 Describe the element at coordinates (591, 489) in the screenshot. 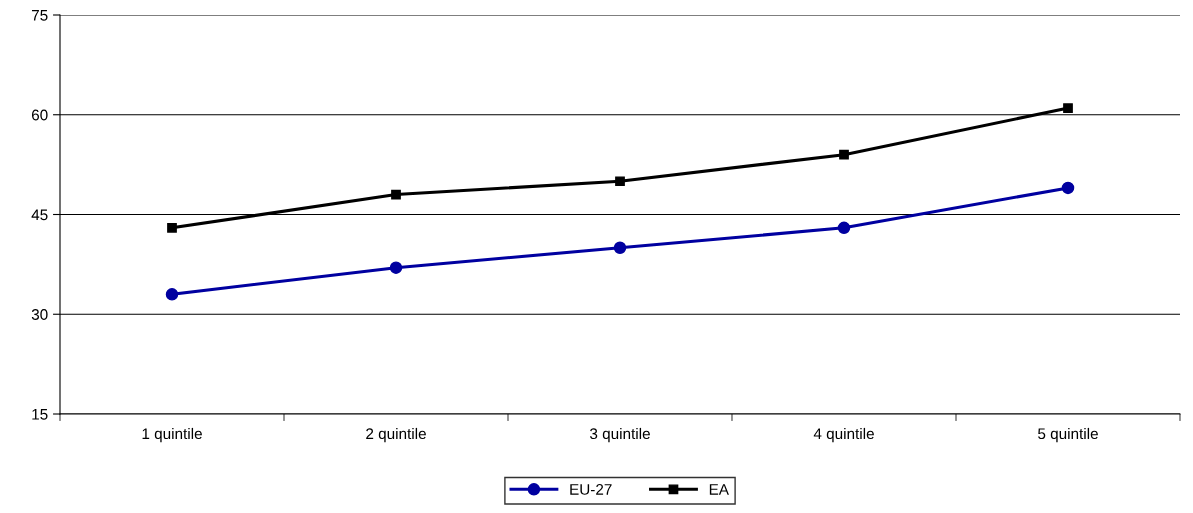

I see `legend-label: EU-27` at that location.